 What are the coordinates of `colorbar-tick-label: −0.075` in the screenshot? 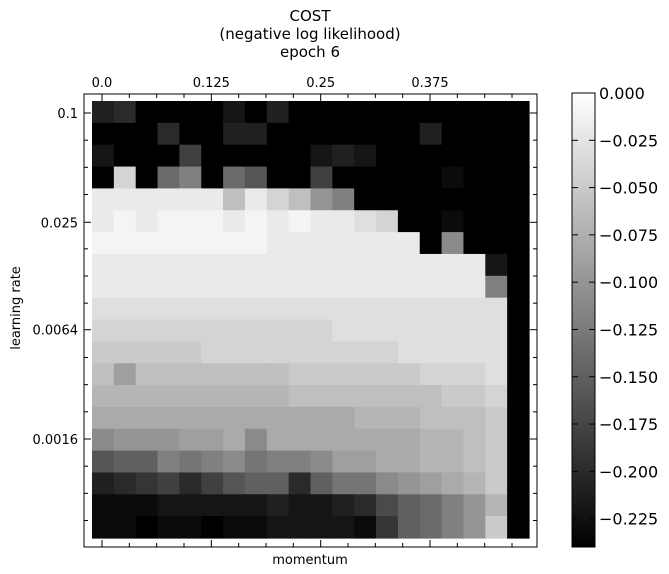 It's located at (628, 235).